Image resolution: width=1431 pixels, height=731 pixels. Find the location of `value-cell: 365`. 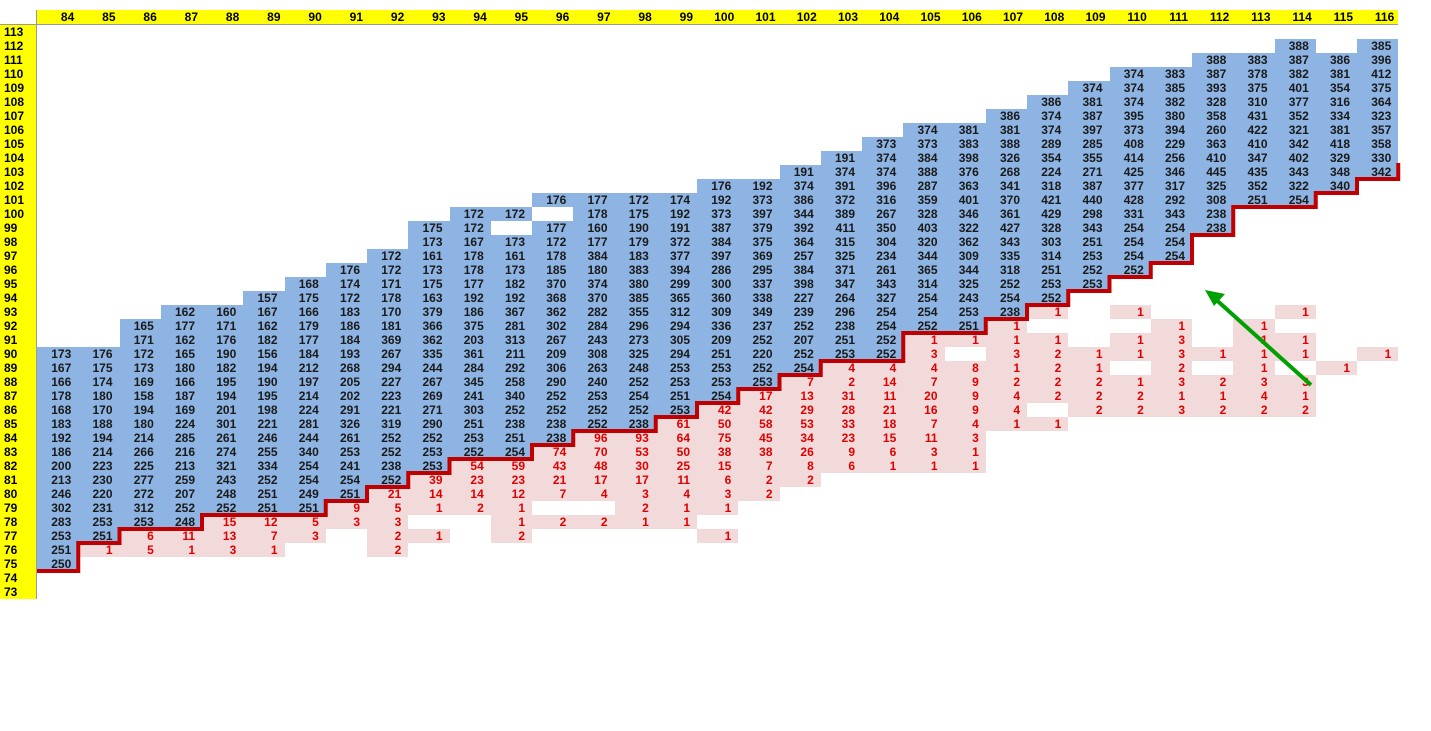

value-cell: 365 is located at coordinates (924, 270).